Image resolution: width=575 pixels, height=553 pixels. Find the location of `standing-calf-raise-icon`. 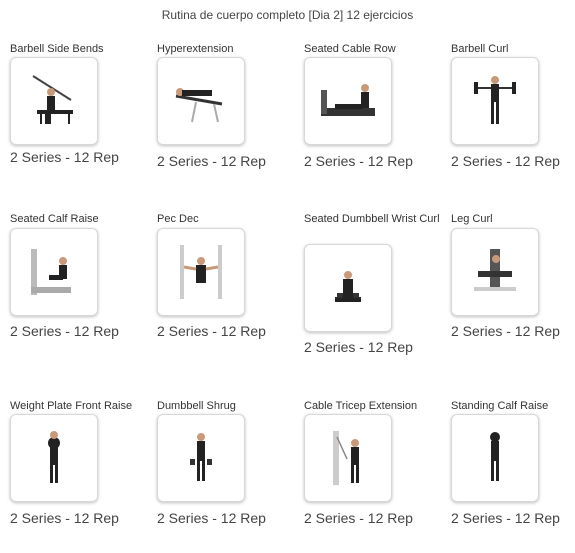

standing-calf-raise-icon is located at coordinates (495, 456).